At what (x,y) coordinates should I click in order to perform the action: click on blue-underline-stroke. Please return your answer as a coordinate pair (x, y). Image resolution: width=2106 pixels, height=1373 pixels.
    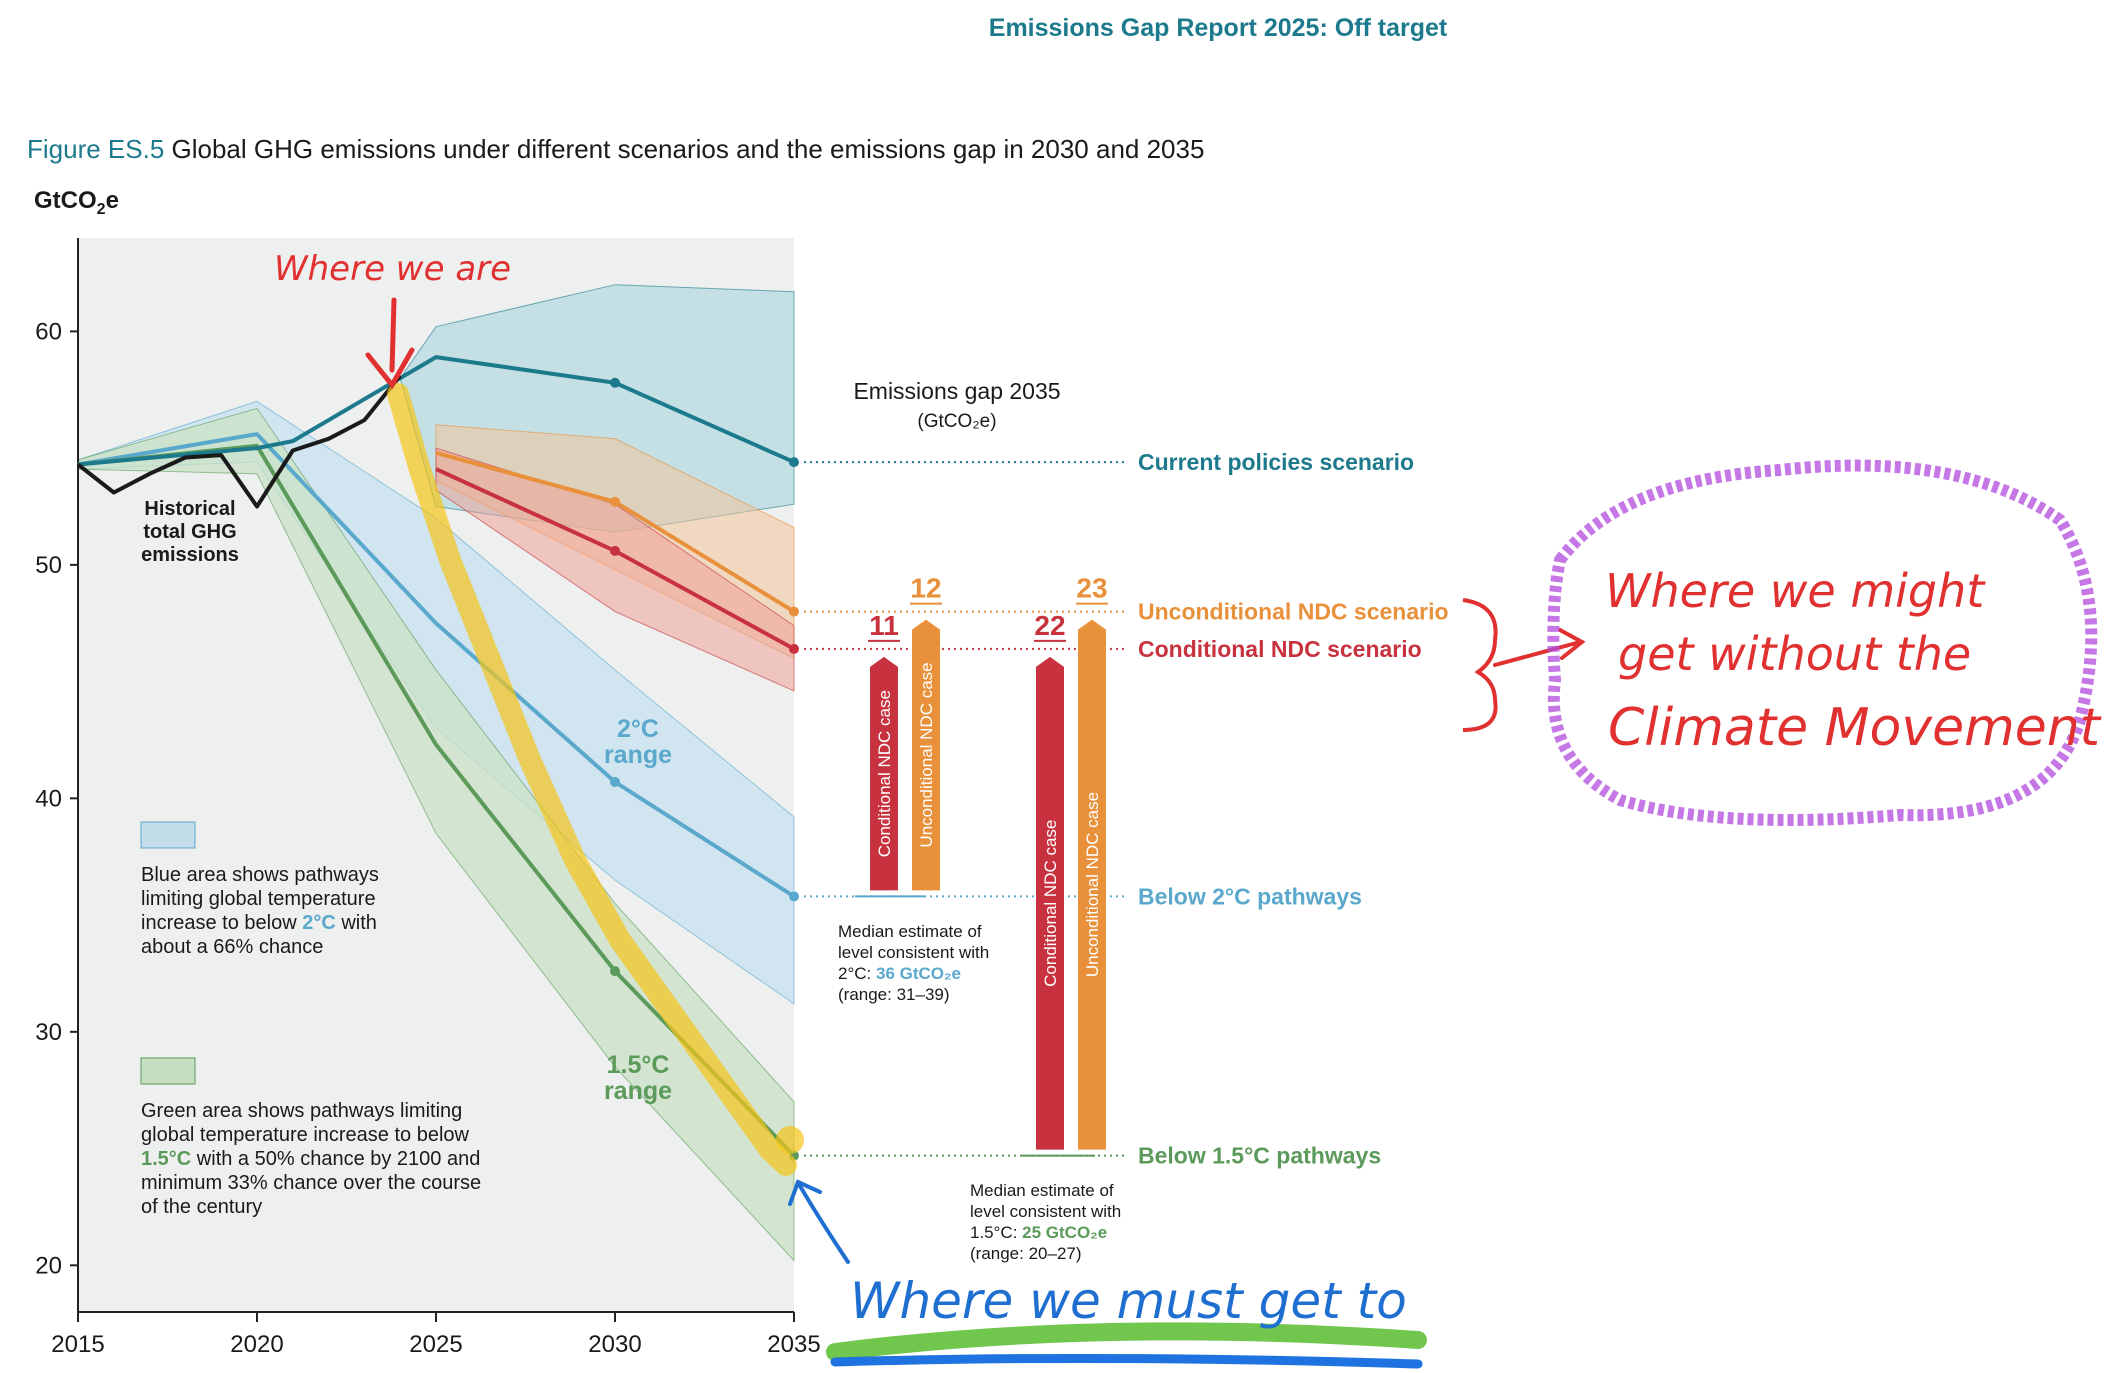
    Looking at the image, I should click on (1126, 1361).